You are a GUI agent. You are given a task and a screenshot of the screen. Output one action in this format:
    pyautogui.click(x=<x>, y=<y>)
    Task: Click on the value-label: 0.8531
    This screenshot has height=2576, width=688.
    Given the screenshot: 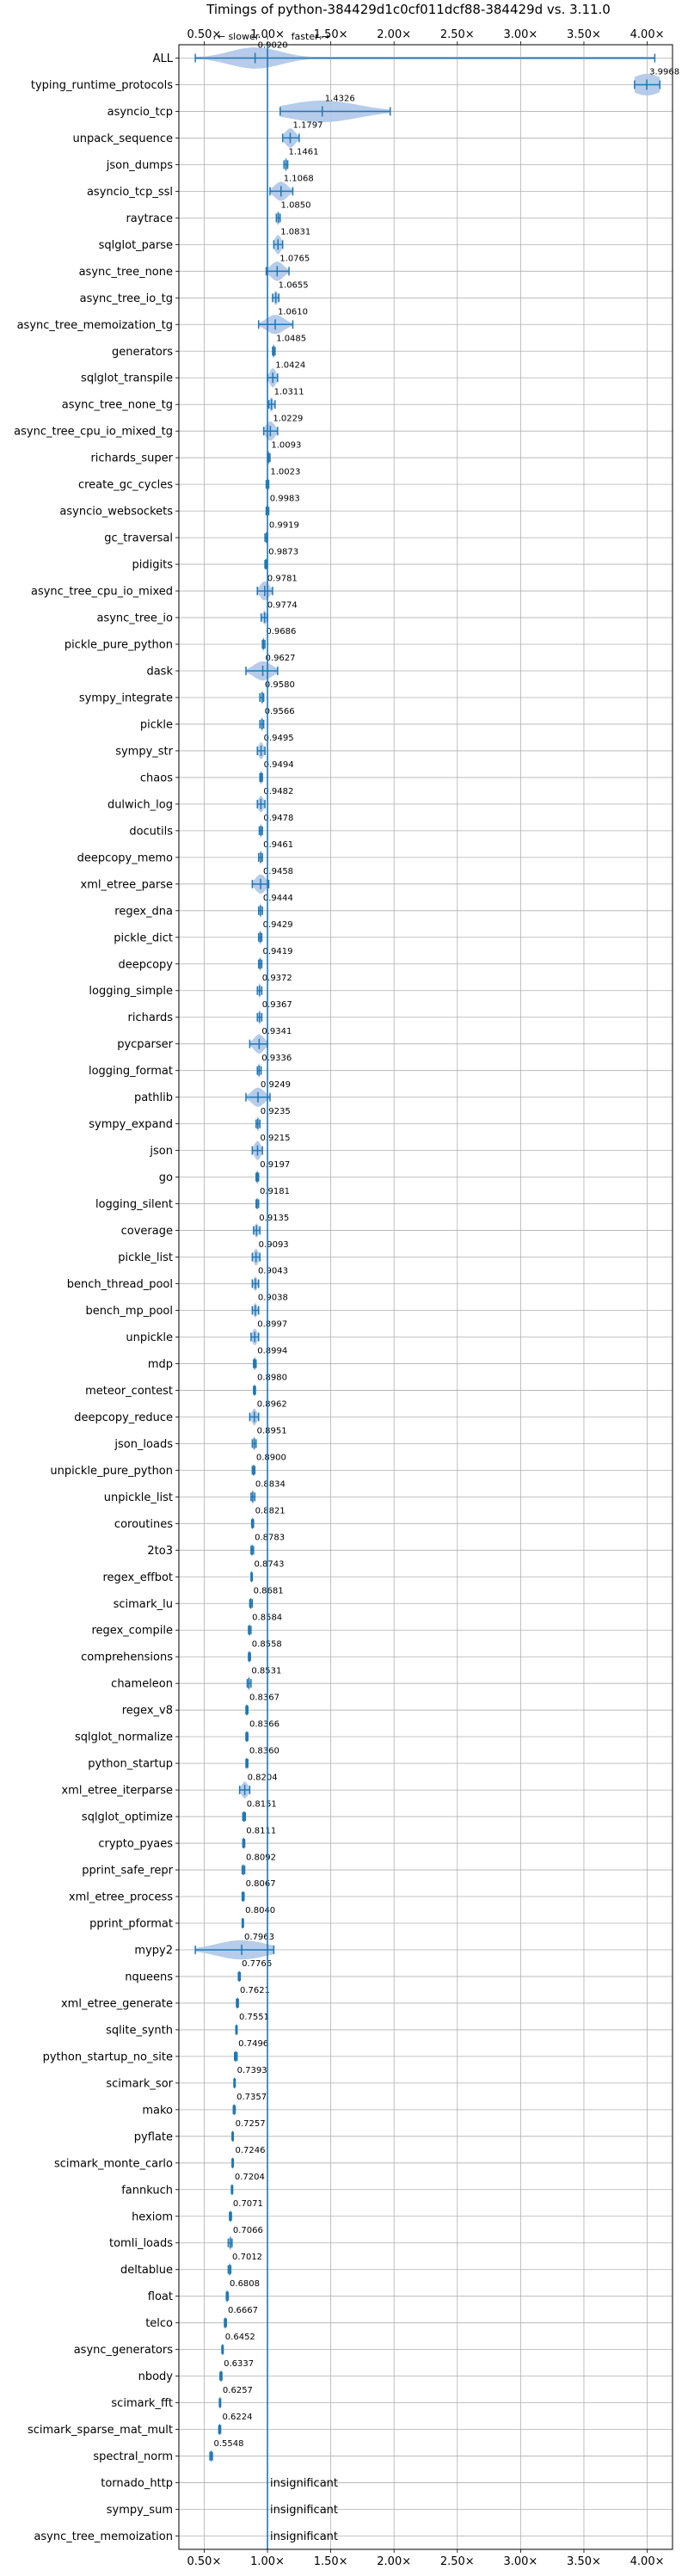 What is the action you would take?
    pyautogui.click(x=266, y=1670)
    